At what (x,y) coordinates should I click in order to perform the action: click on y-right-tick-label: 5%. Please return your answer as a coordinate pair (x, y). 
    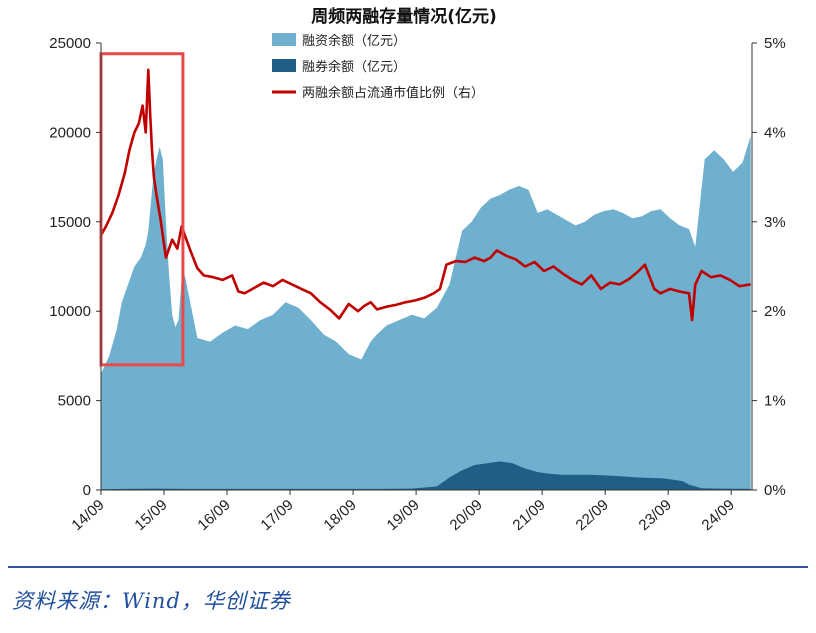
    Looking at the image, I should click on (775, 43).